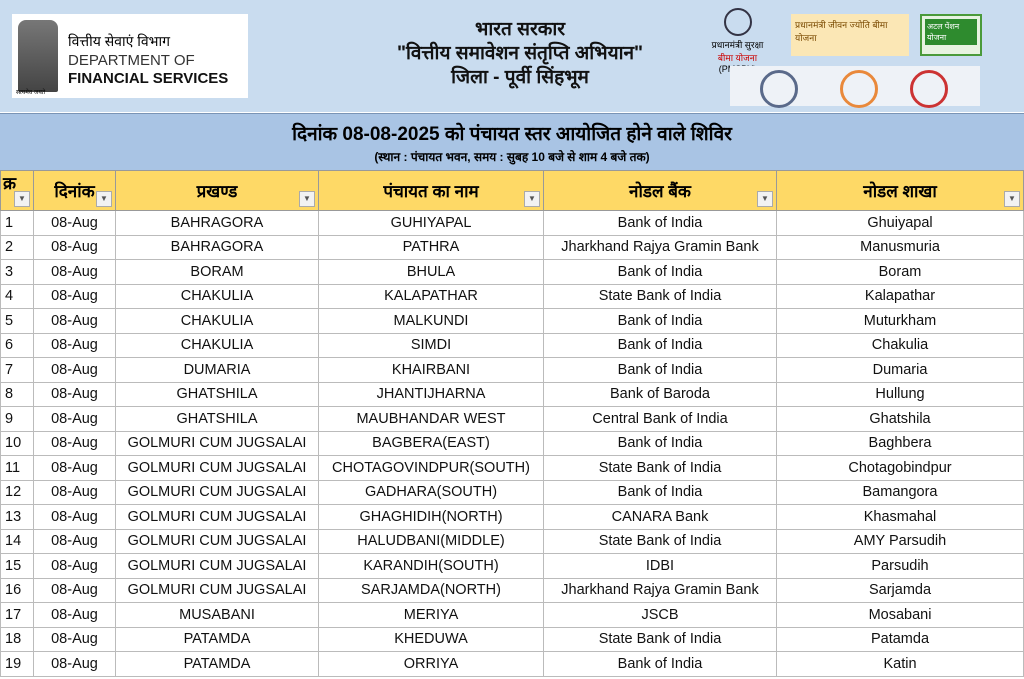 The image size is (1024, 679). What do you see at coordinates (17, 541) in the screenshot?
I see `table-cell: 14` at bounding box center [17, 541].